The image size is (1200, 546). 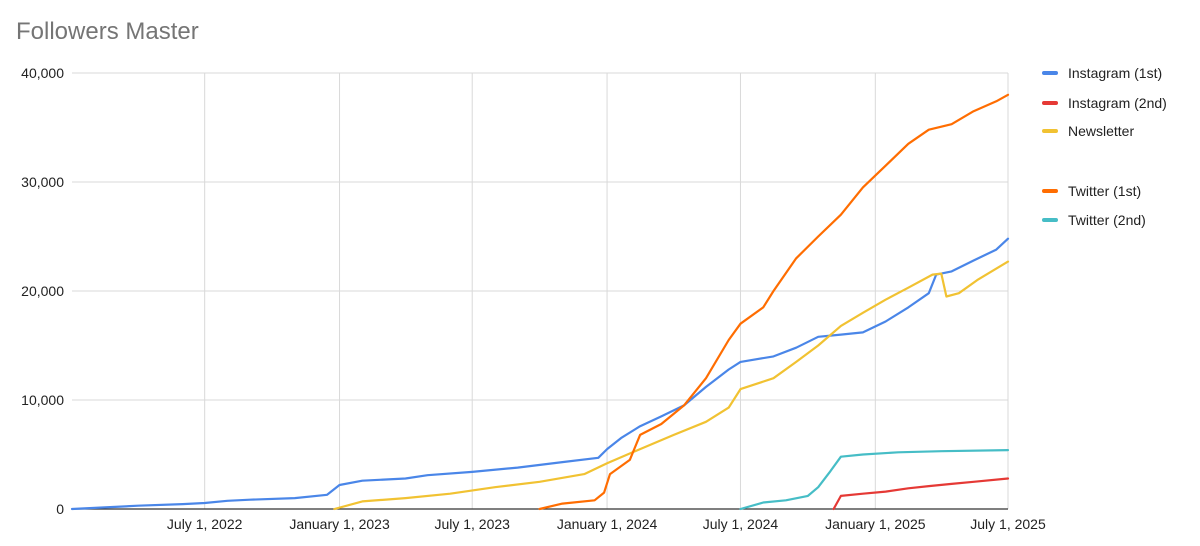 What do you see at coordinates (107, 31) in the screenshot?
I see `chart-title: Followers Master` at bounding box center [107, 31].